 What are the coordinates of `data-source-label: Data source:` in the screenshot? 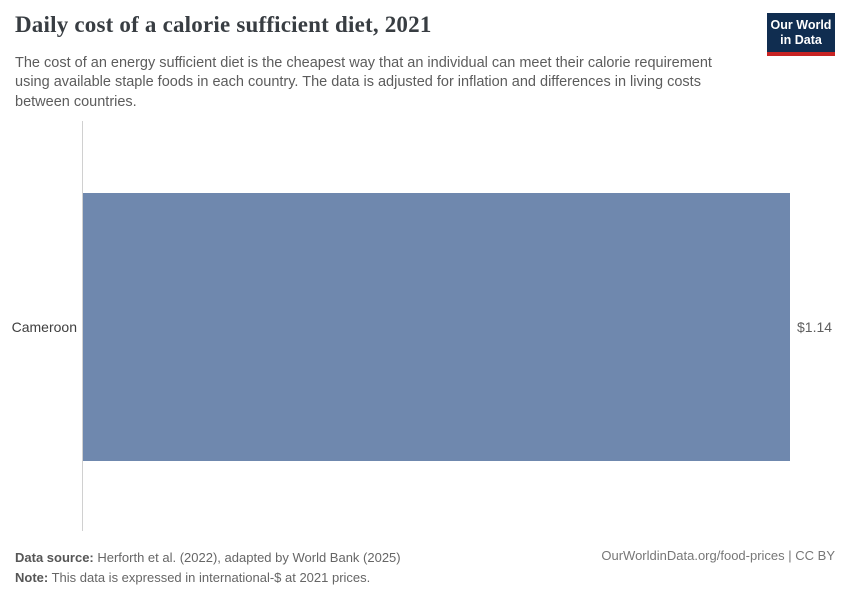 It's located at (54, 557).